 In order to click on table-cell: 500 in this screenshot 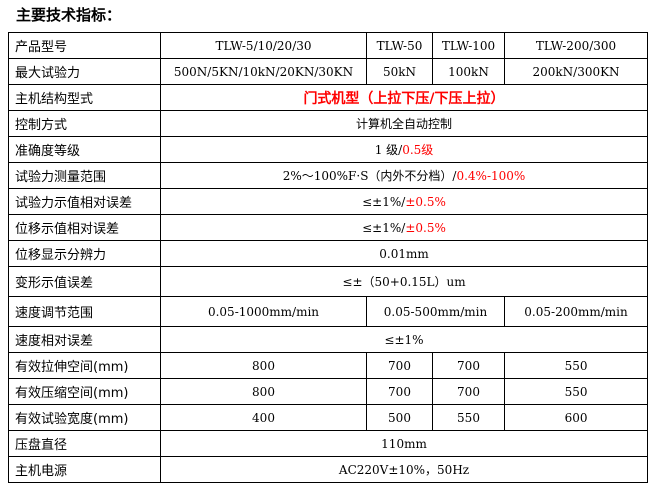, I will do `click(399, 417)`.